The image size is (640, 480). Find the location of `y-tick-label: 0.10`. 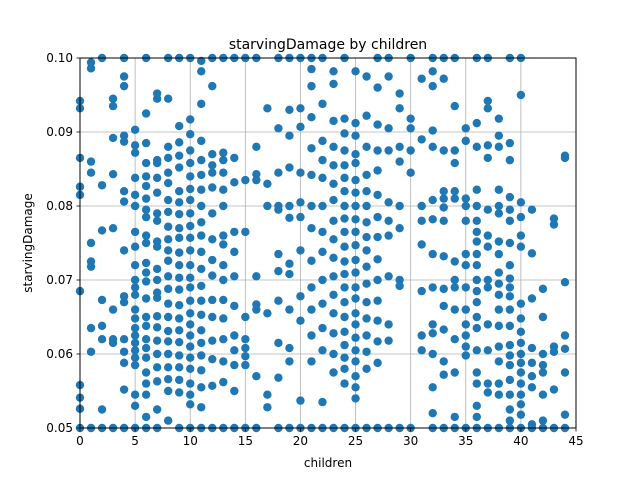

y-tick-label: 0.10 is located at coordinates (59, 58).